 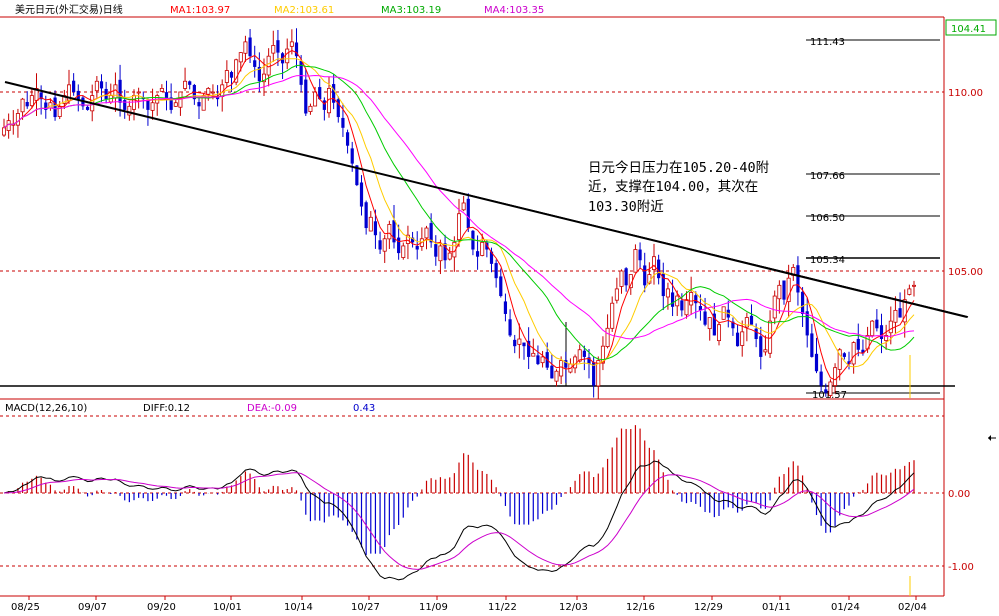 What do you see at coordinates (433, 607) in the screenshot?
I see `x-tick-label: 11/09` at bounding box center [433, 607].